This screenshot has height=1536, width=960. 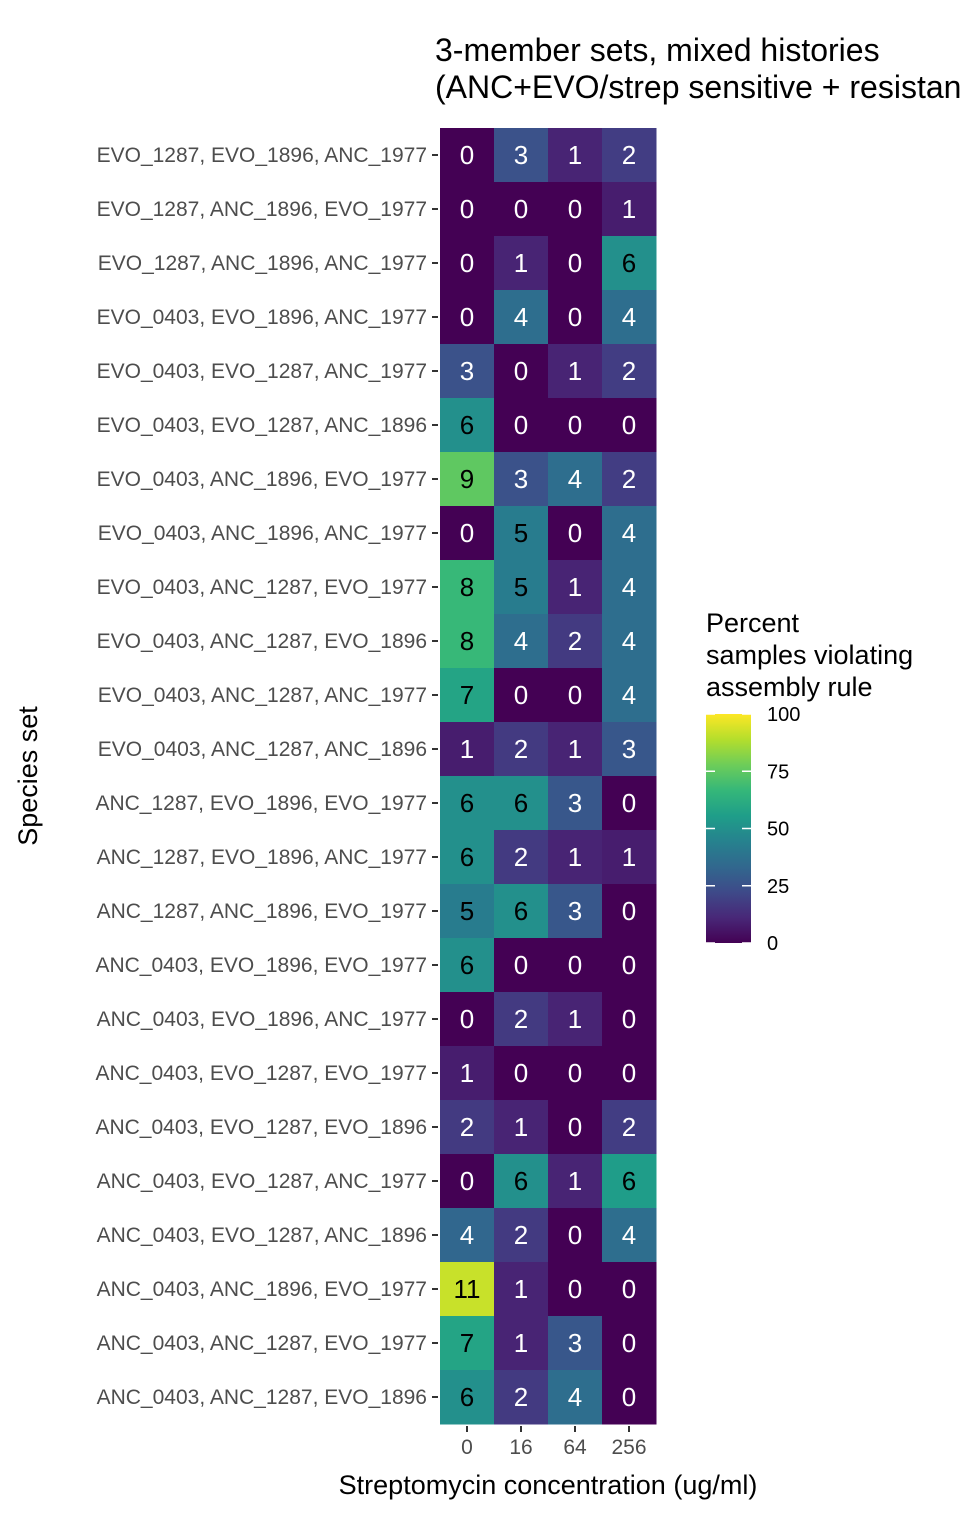 I want to click on y-tick-label: ANC_0403, ANC_1287, EVO_1896, so click(x=262, y=1397).